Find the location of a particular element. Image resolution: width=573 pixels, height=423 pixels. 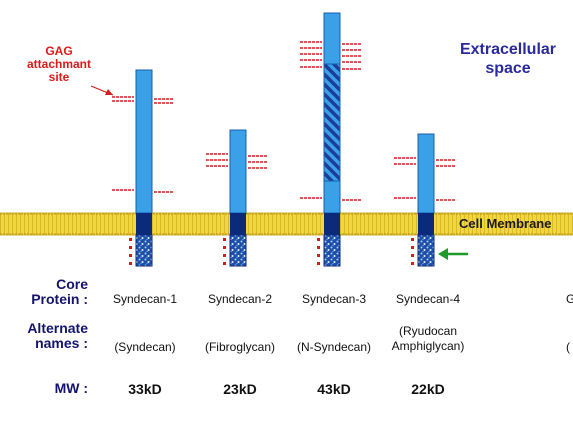

mw-heading: MW : is located at coordinates (71, 388).